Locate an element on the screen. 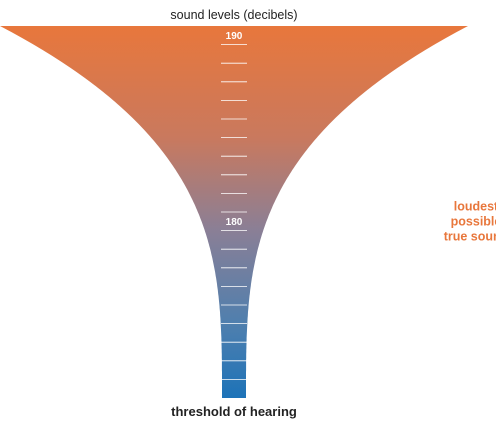 This screenshot has height=425, width=496. hearing-zone-label: true sound is located at coordinates (470, 236).